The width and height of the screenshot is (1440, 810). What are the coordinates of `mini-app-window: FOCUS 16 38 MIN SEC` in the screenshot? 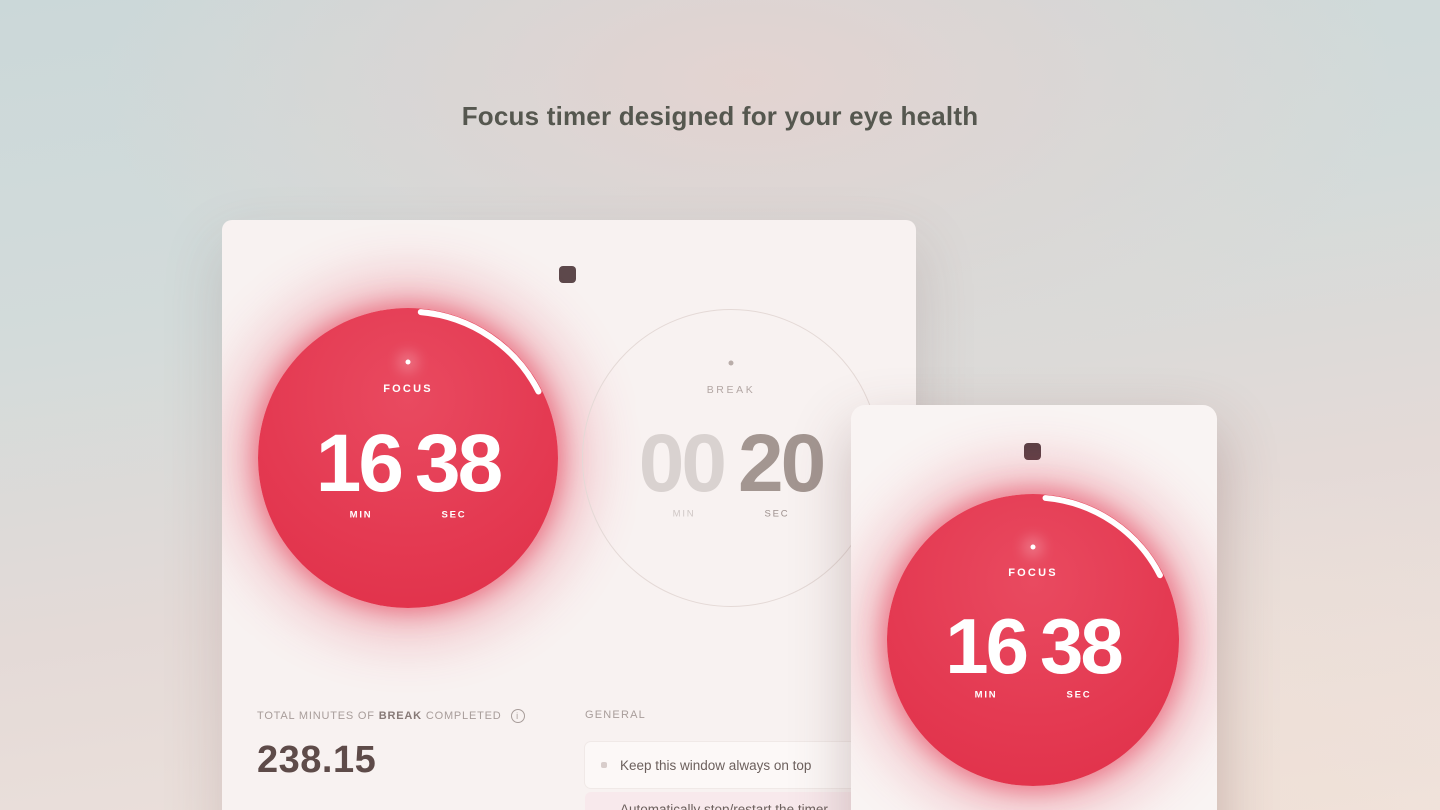 It's located at (1034, 607).